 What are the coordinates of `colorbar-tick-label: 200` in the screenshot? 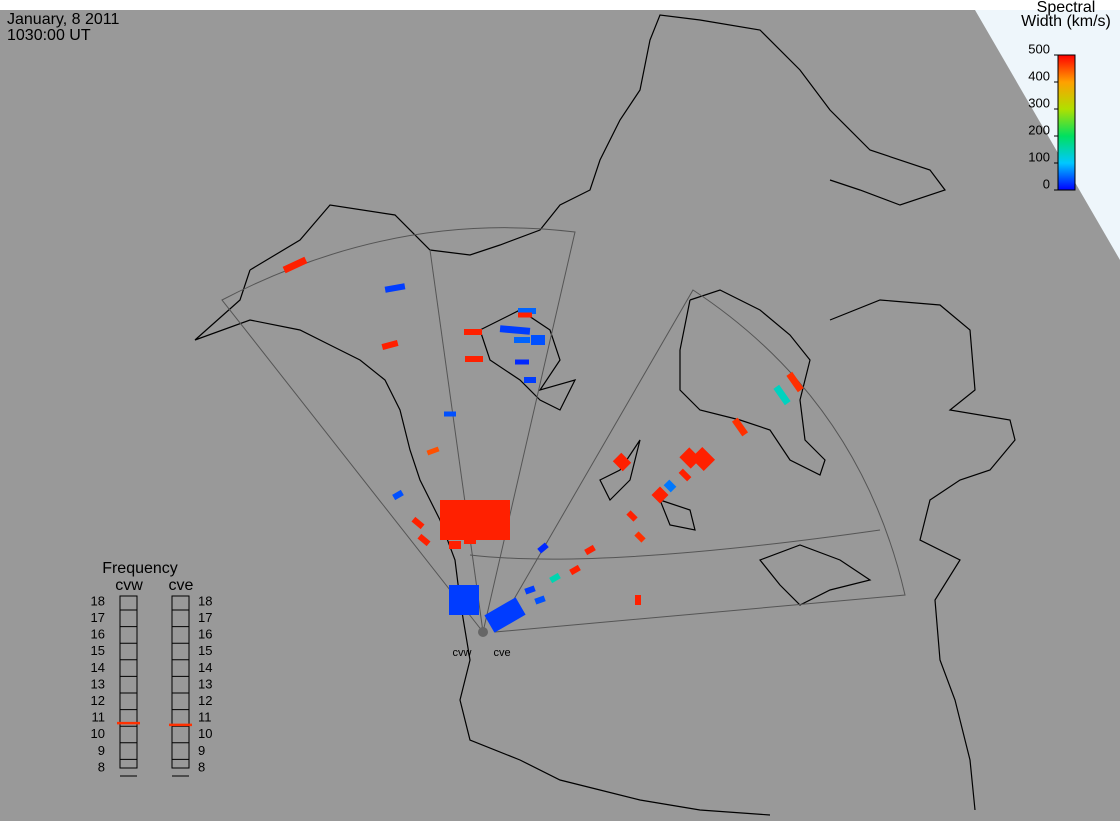 It's located at (1039, 129).